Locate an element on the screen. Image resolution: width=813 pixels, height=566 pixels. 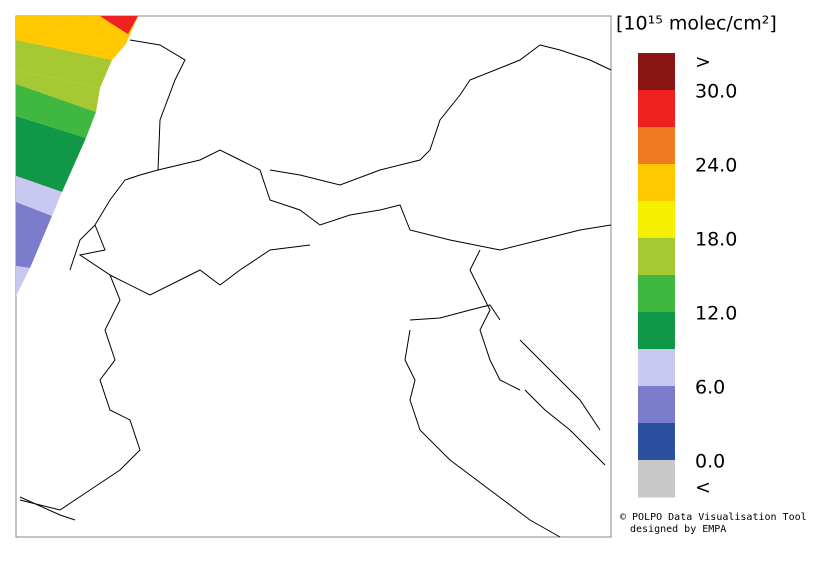
colorbar-unit: [10¹⁵ molec/cm²] is located at coordinates (696, 24).